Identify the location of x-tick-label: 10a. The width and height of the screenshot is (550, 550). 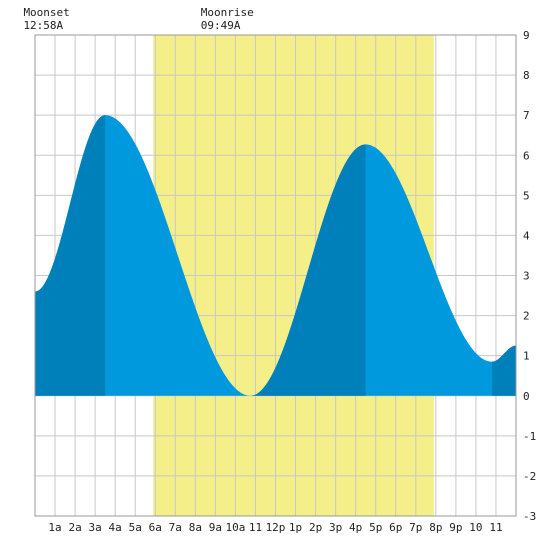
(235, 527).